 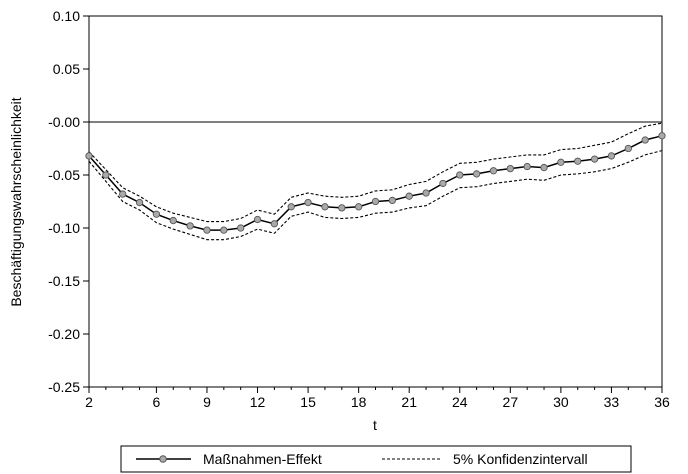 What do you see at coordinates (64, 175) in the screenshot?
I see `y-tick-label: -0.05` at bounding box center [64, 175].